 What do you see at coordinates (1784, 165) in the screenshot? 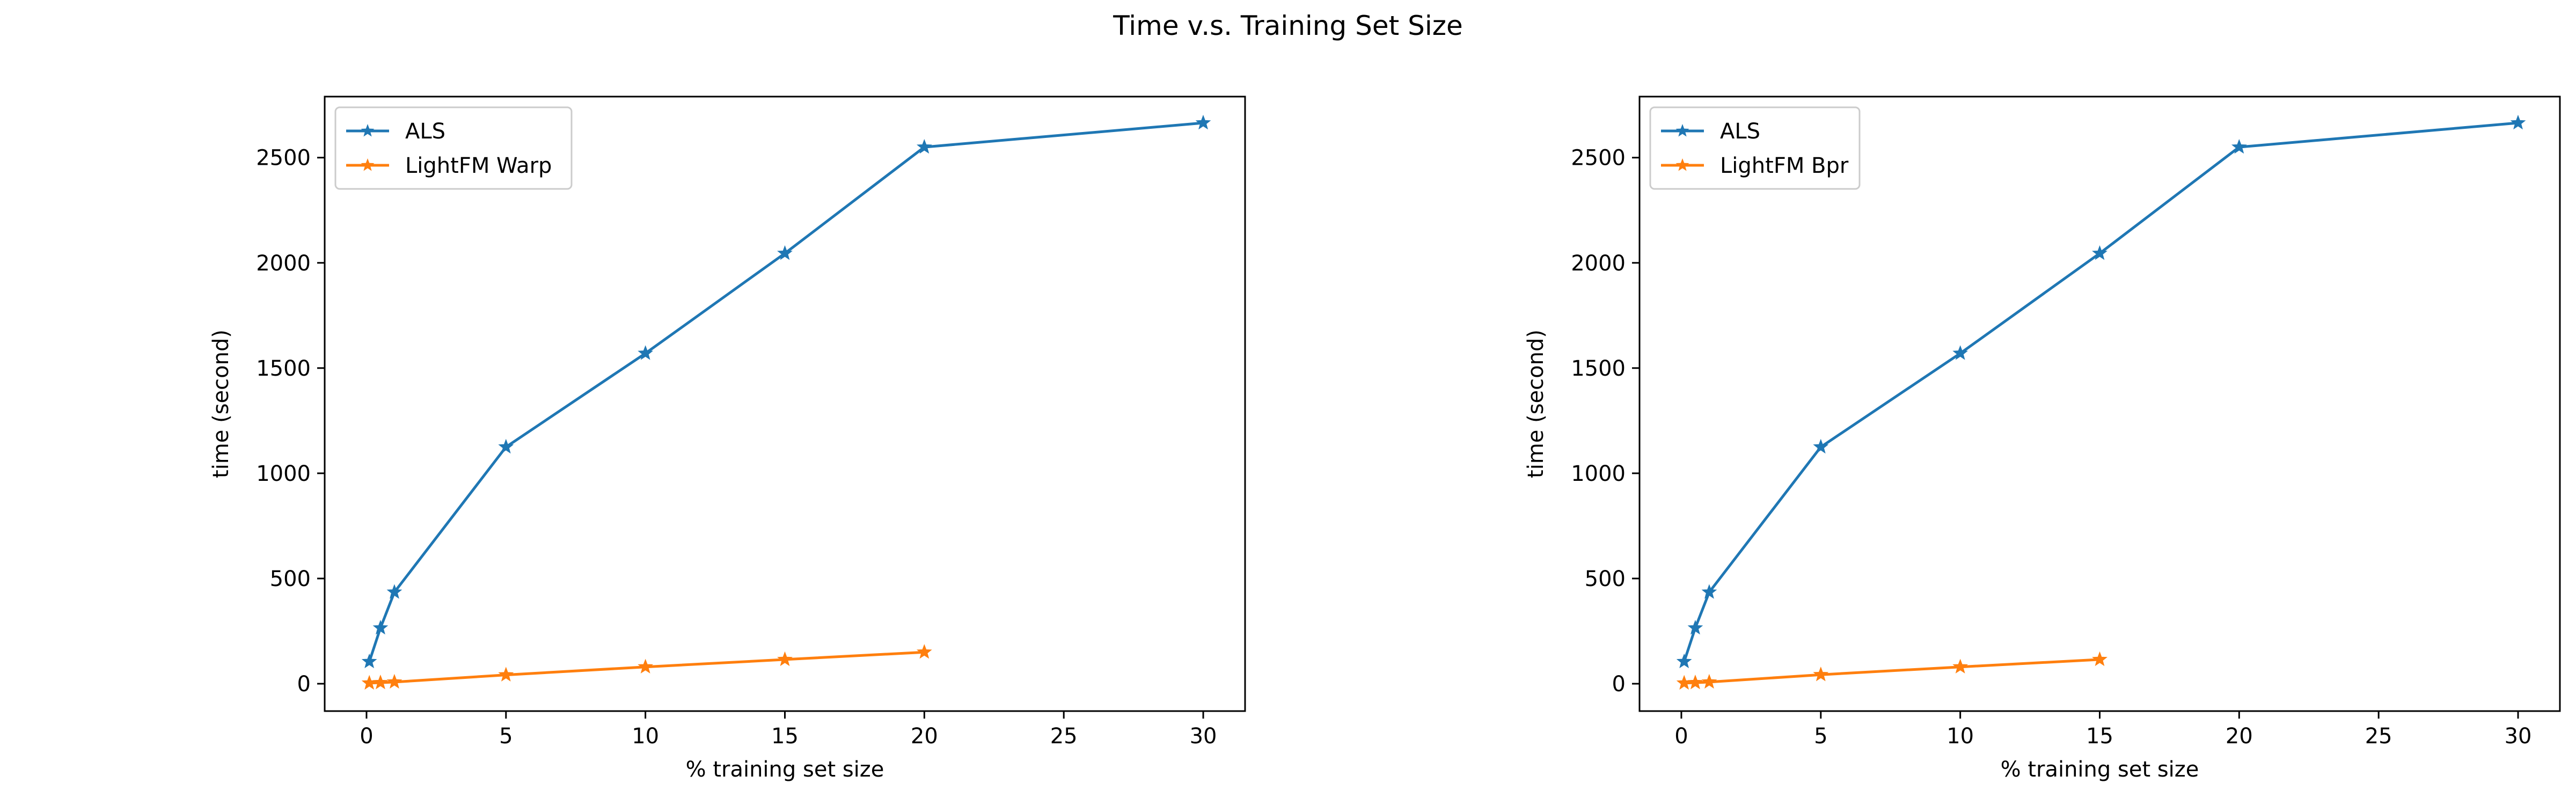
I see `legend-label: LightFM Bpr` at bounding box center [1784, 165].